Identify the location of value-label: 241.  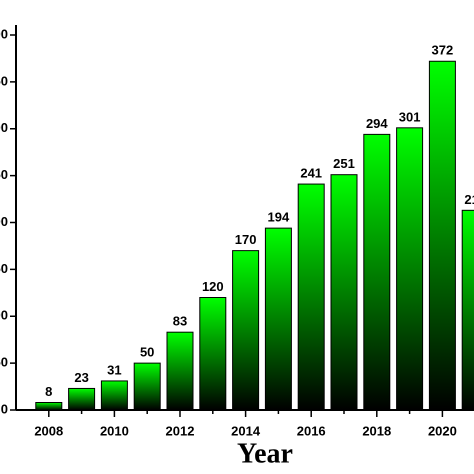
(311, 173).